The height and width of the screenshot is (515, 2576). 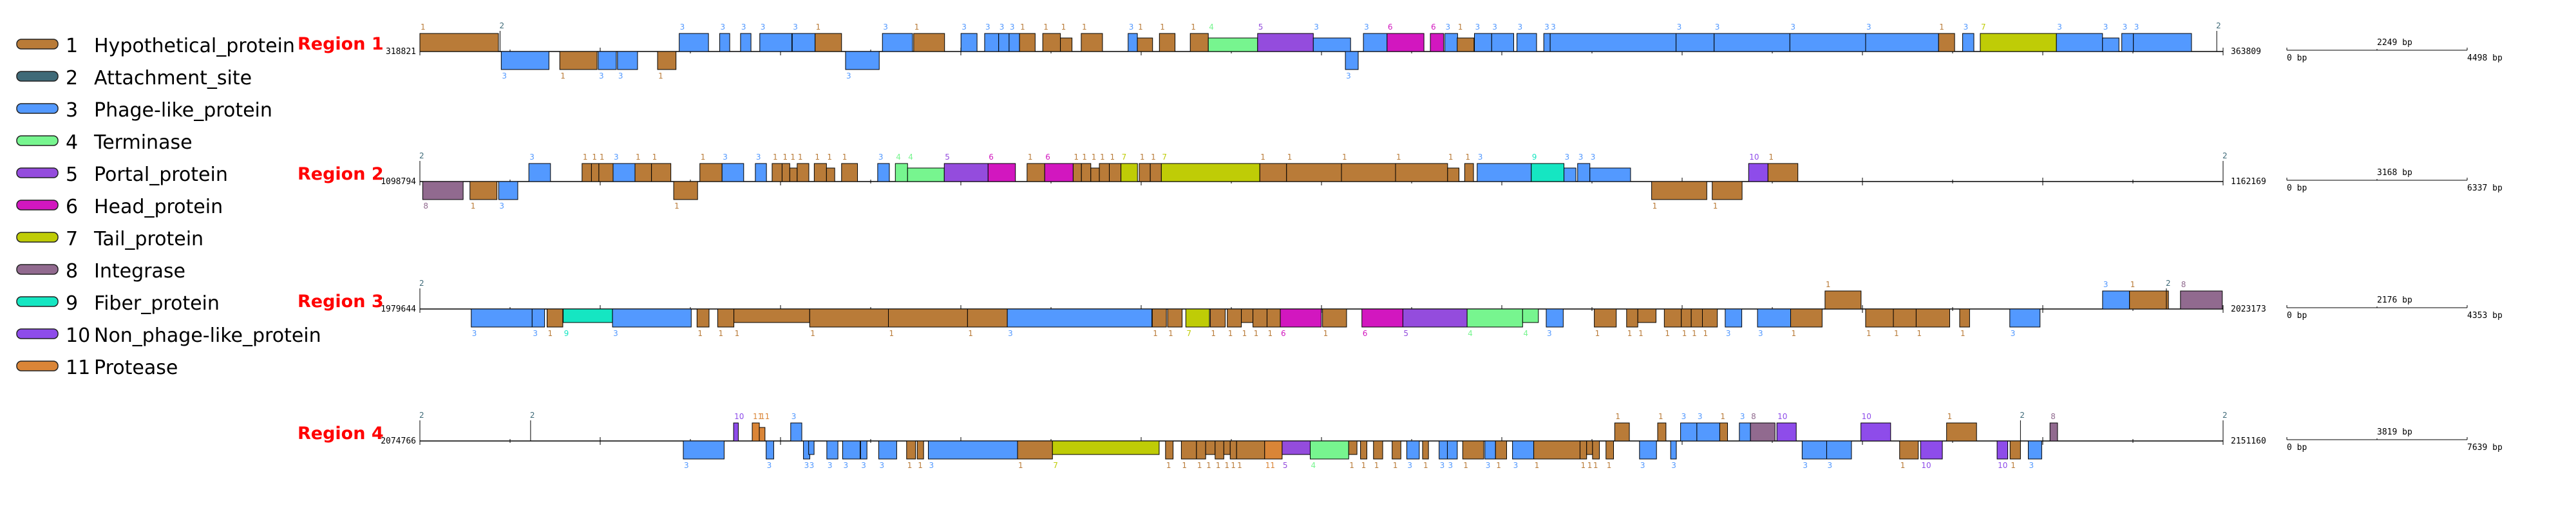 I want to click on gene-category-label: 5, so click(x=1286, y=465).